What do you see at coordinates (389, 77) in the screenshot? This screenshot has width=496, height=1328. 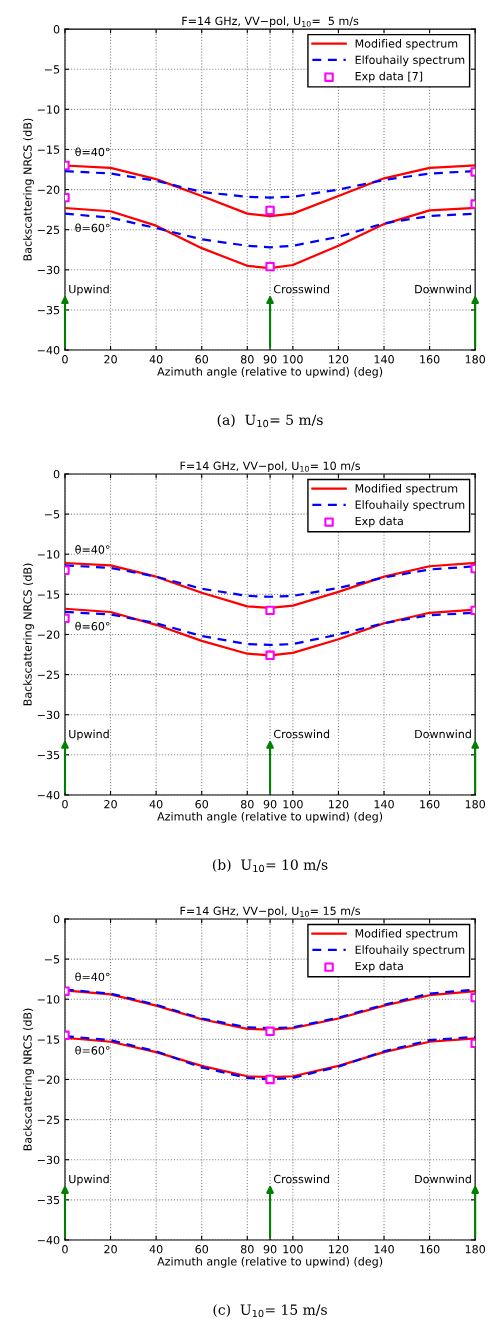 I see `legend-label: Exp data [7]` at bounding box center [389, 77].